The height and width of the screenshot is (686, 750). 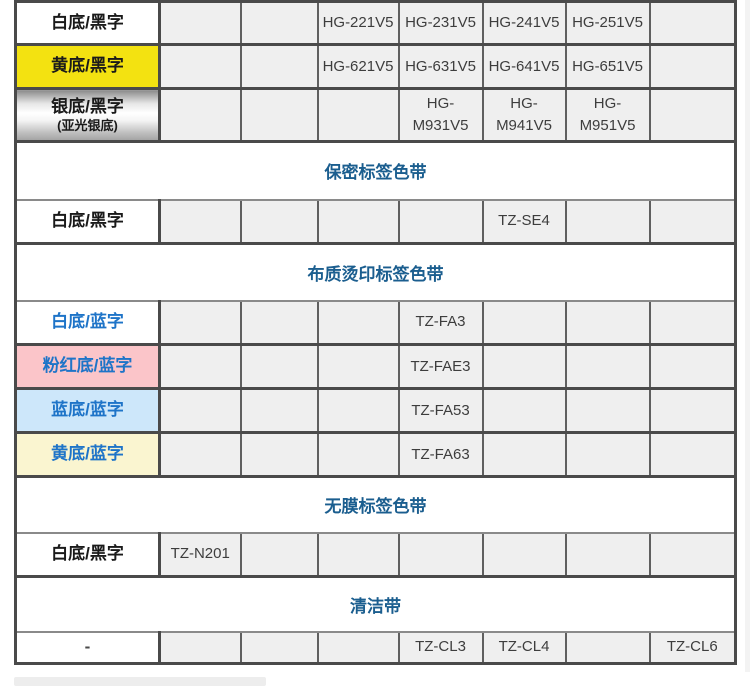 I want to click on tape-color-label-main: 银底/黑字, so click(x=87, y=106).